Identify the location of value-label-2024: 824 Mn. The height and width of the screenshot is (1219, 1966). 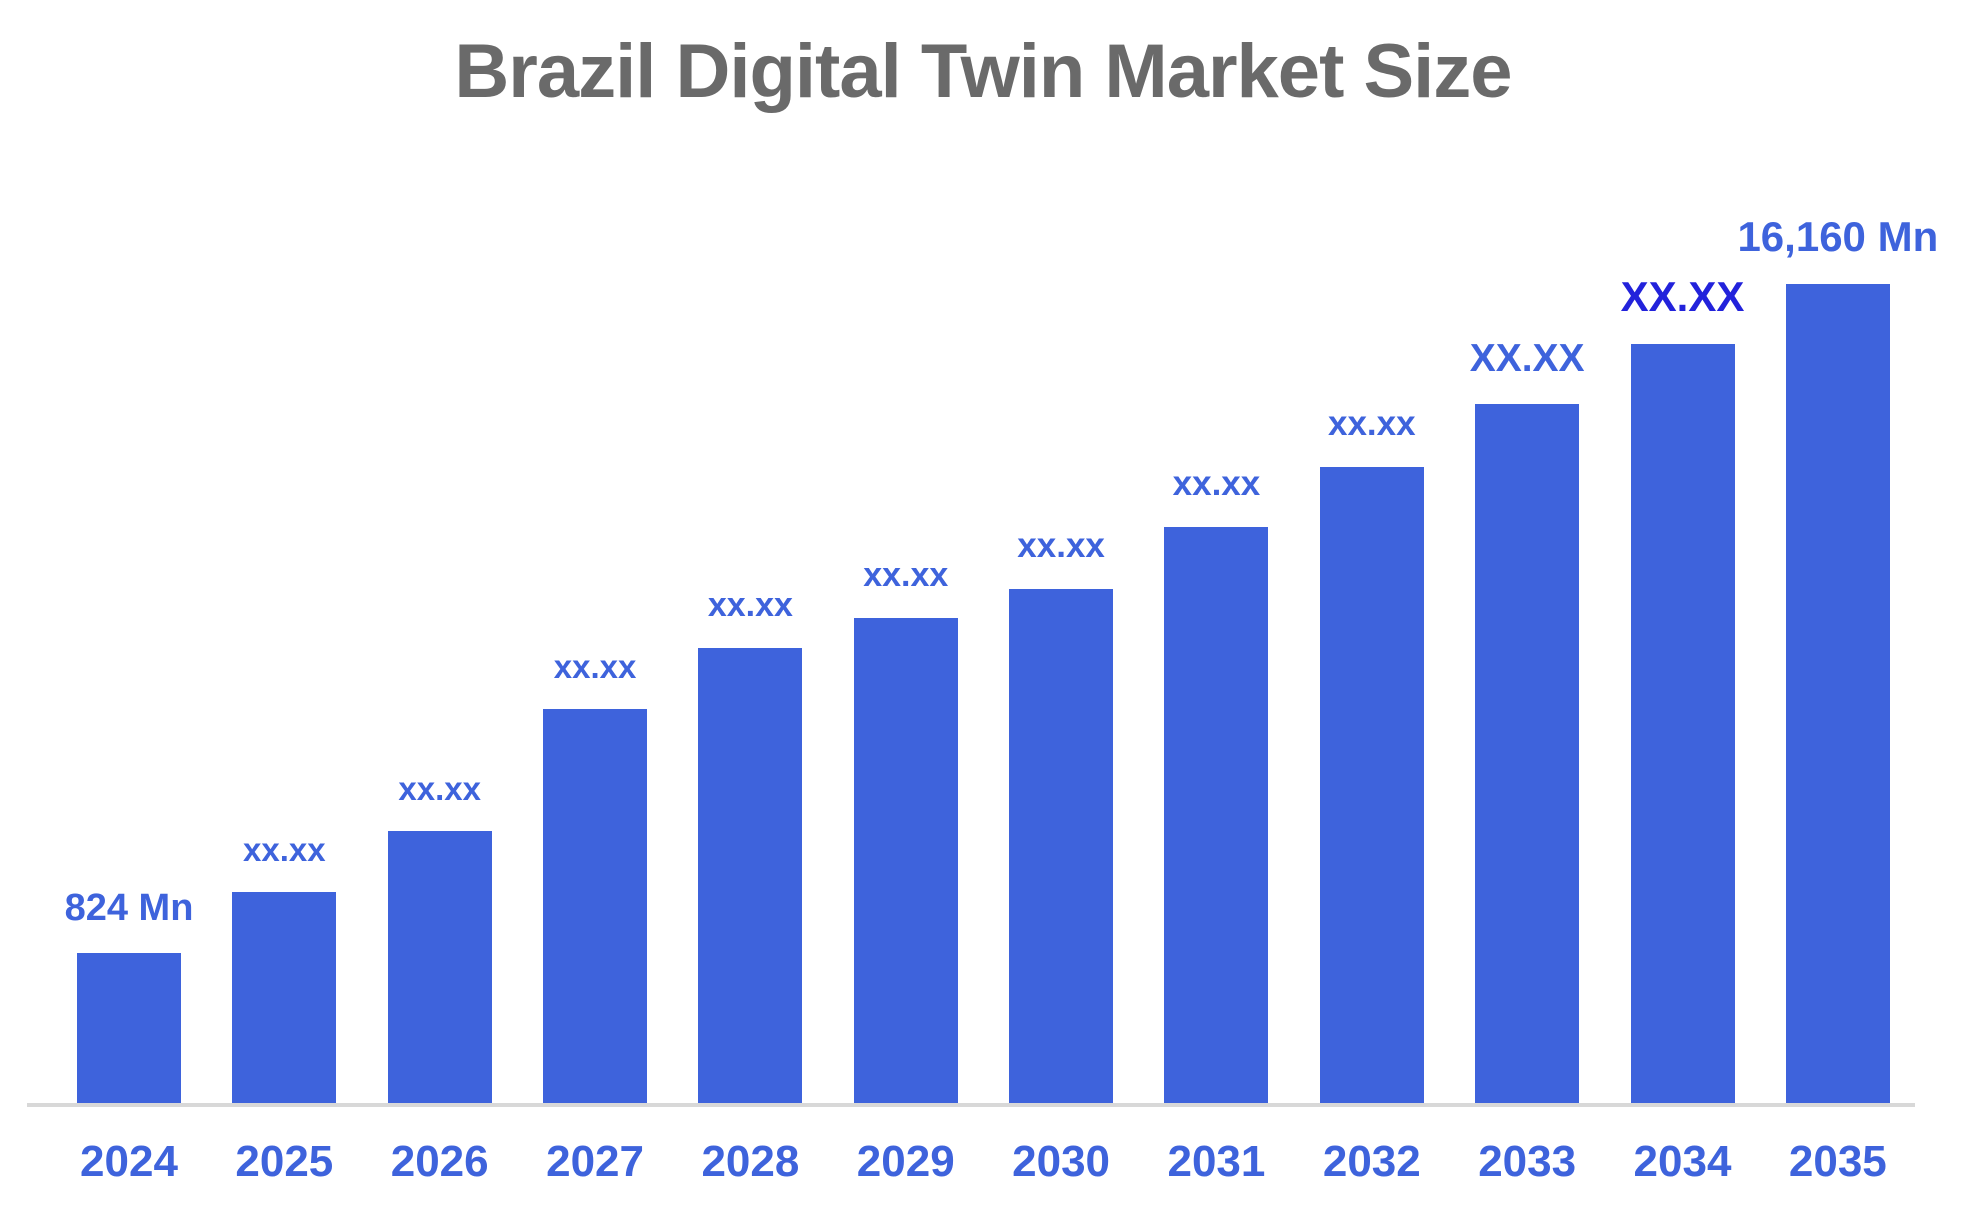
(129, 908).